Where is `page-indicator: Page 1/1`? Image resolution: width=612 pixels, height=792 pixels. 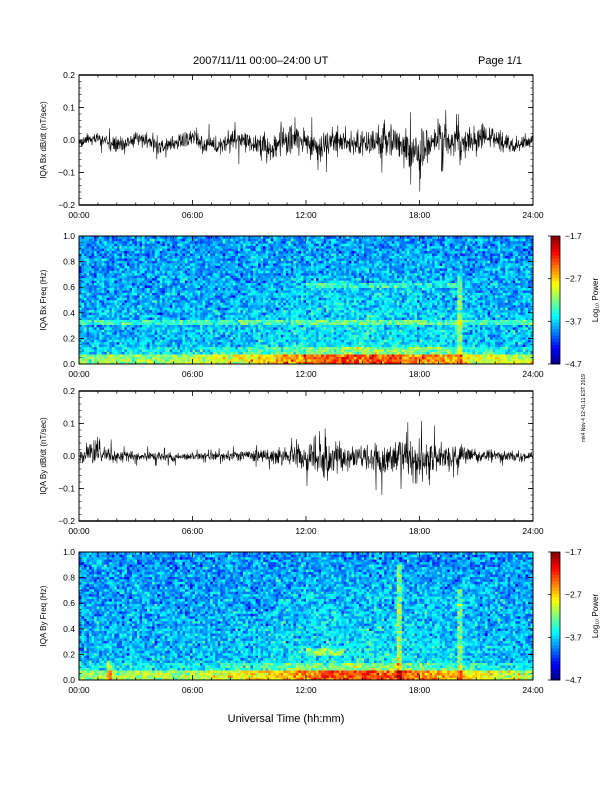 page-indicator: Page 1/1 is located at coordinates (500, 61).